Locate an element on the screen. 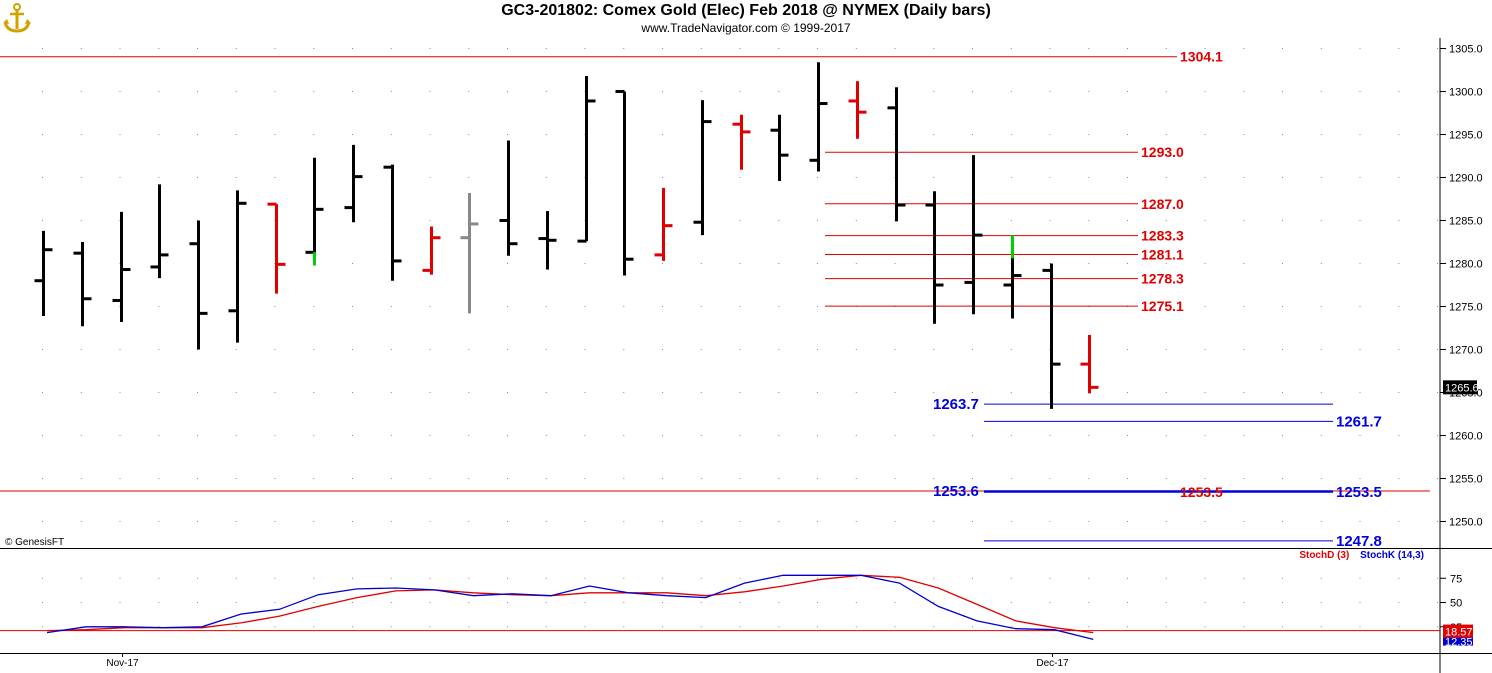  stochk-line is located at coordinates (570, 607).